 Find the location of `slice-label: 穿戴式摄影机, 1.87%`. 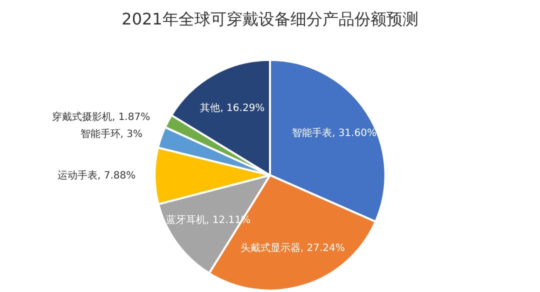

slice-label: 穿戴式摄影机, 1.87% is located at coordinates (101, 116).